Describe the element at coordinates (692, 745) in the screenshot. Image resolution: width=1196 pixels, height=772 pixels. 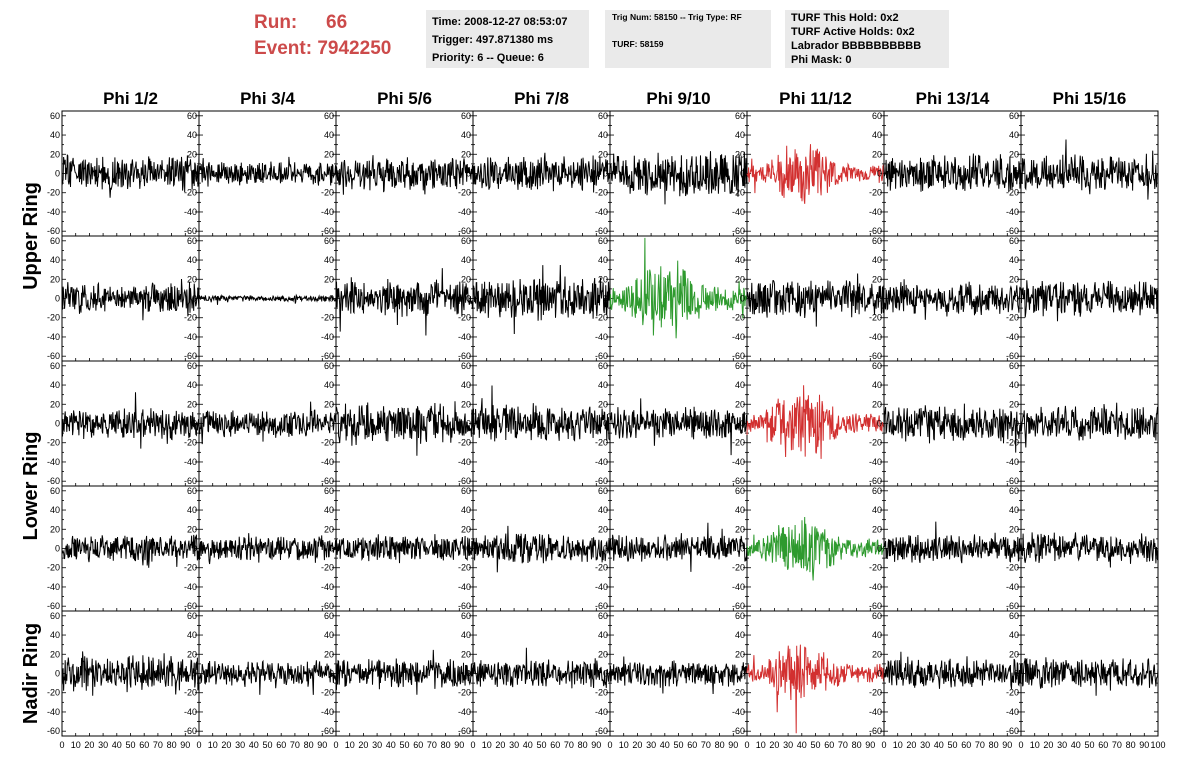
I see `x-tick-label: 60` at that location.